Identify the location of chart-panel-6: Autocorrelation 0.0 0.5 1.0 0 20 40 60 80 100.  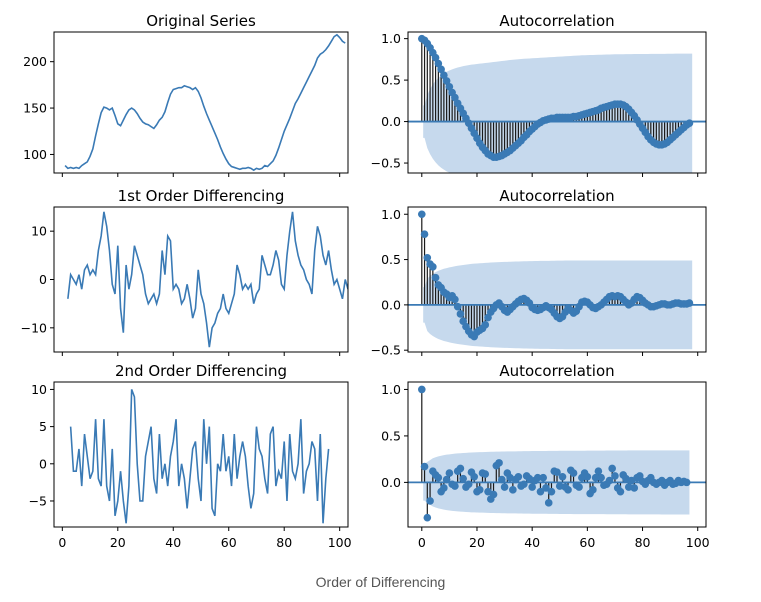
(545, 456).